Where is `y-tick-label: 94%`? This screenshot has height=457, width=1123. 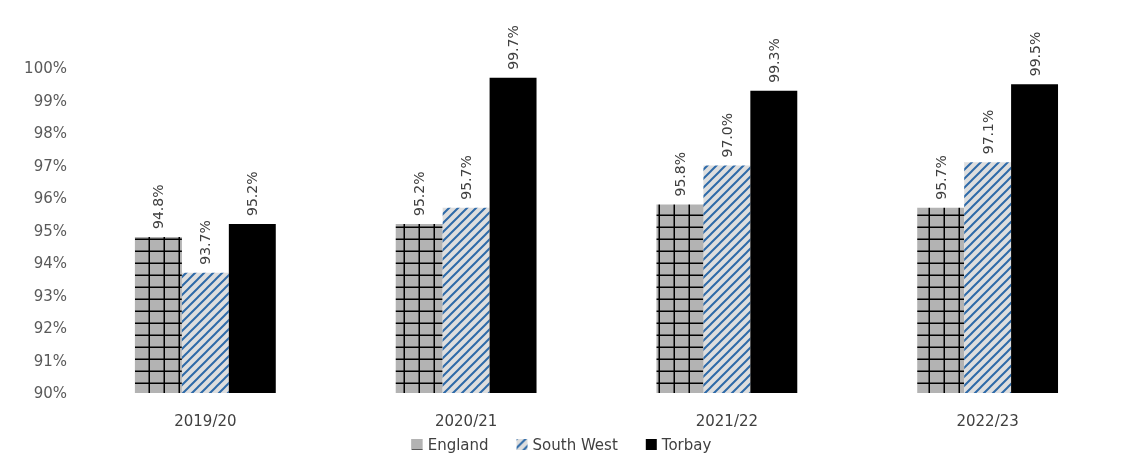
y-tick-label: 94% is located at coordinates (50, 263).